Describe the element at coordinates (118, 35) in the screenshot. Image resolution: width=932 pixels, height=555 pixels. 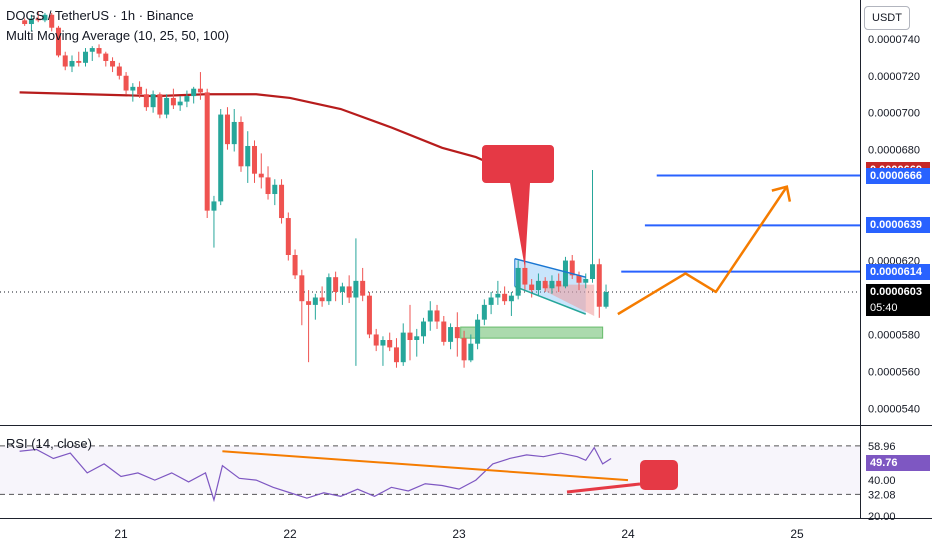
I see `indicator-label: Multi Moving Average (10, 25, 50, 100)` at that location.